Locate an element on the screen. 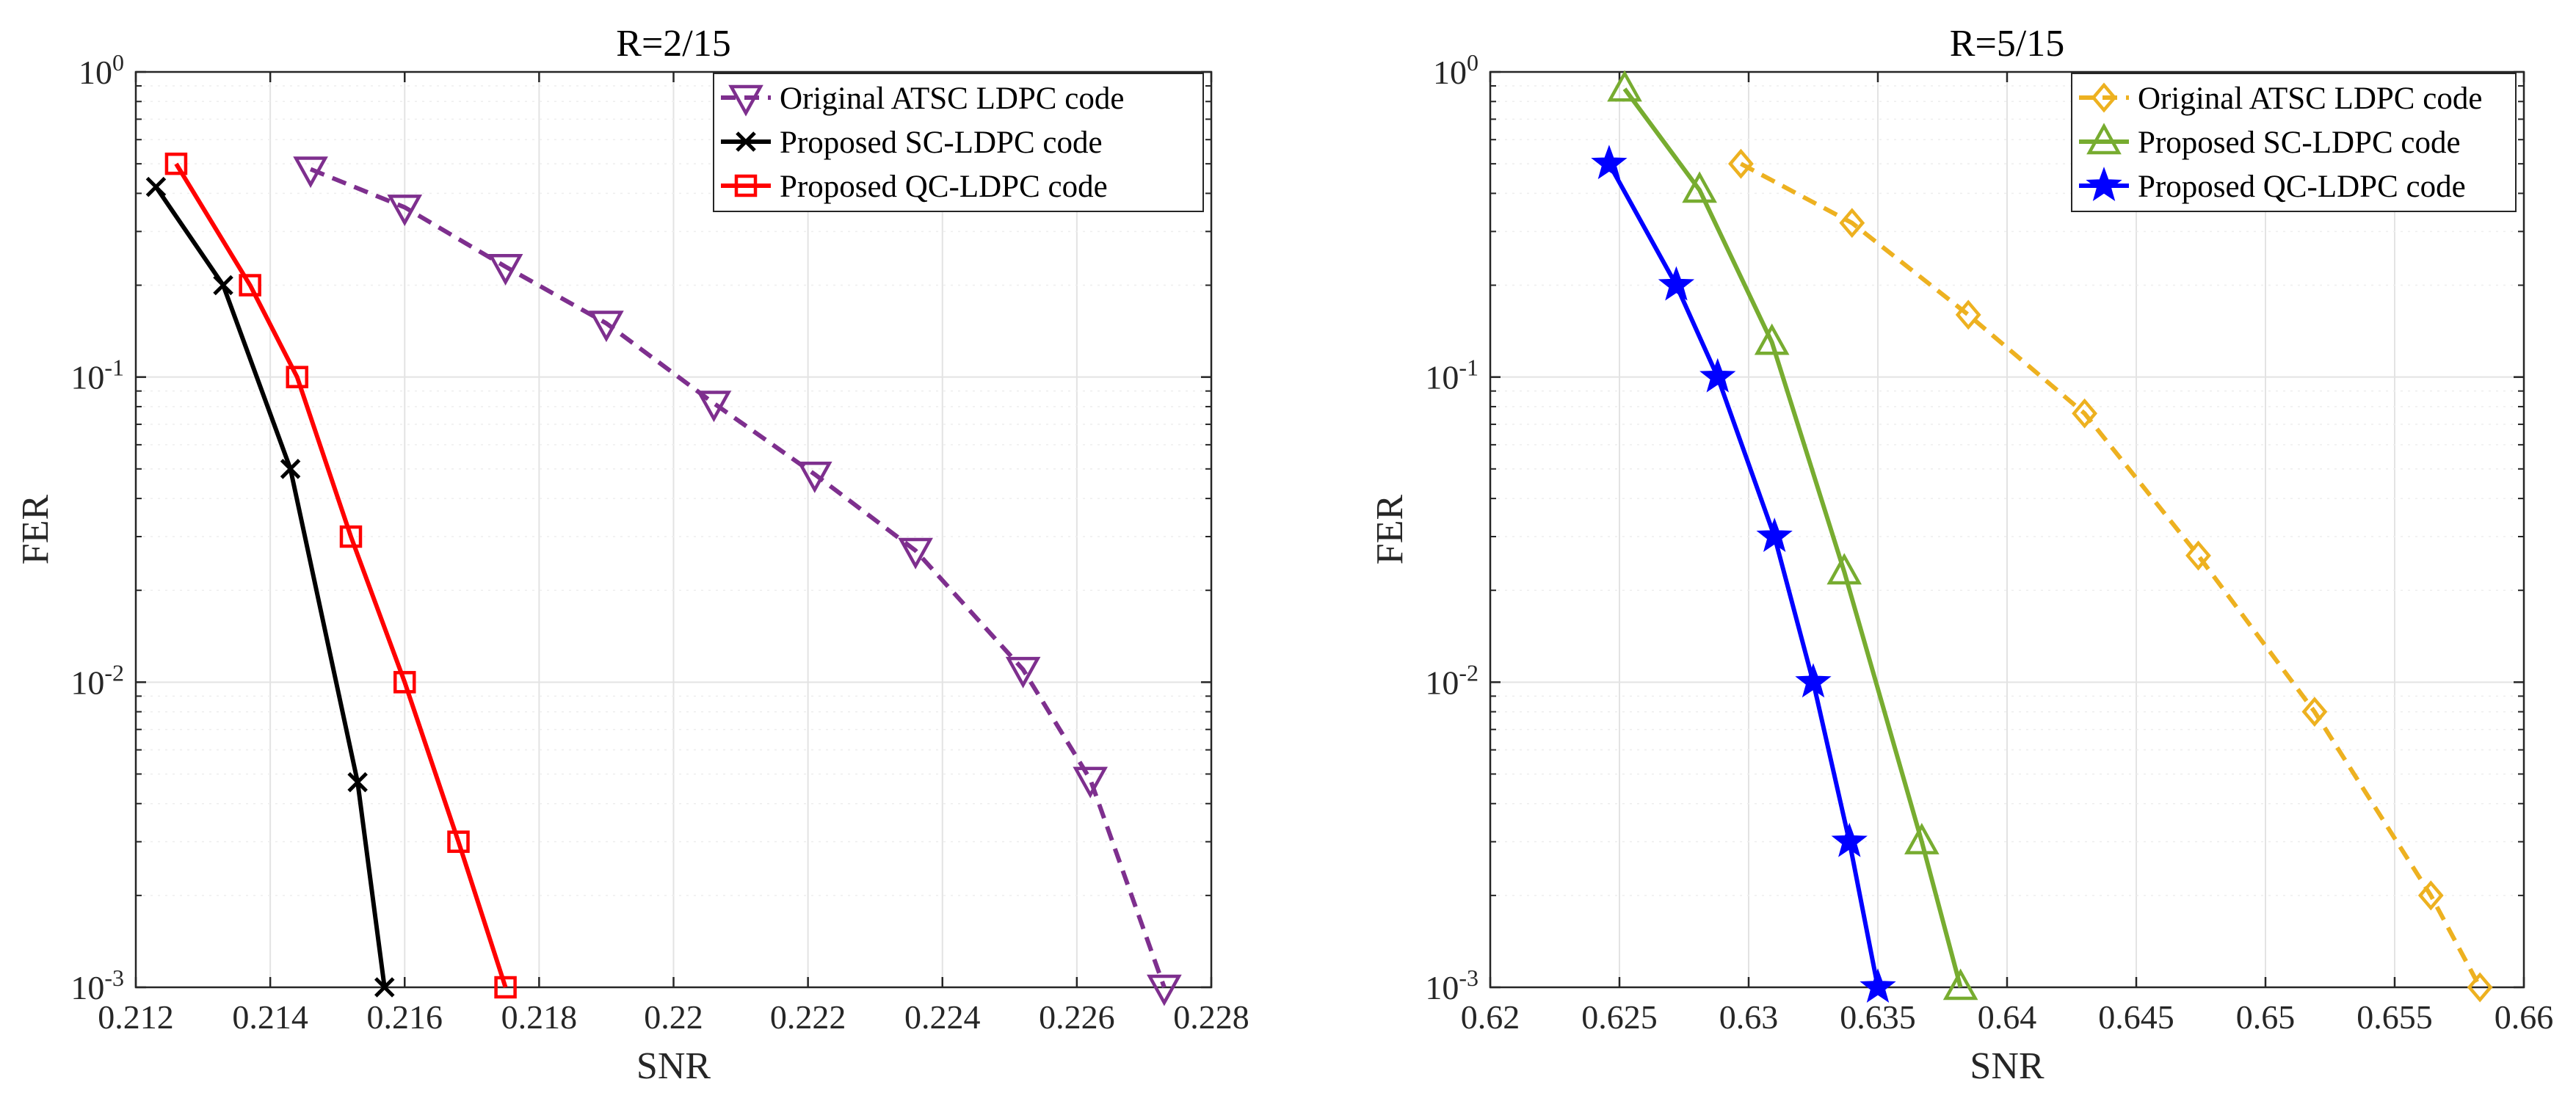 This screenshot has width=2576, height=1093. x-tick-label: 0.63 is located at coordinates (1749, 1017).